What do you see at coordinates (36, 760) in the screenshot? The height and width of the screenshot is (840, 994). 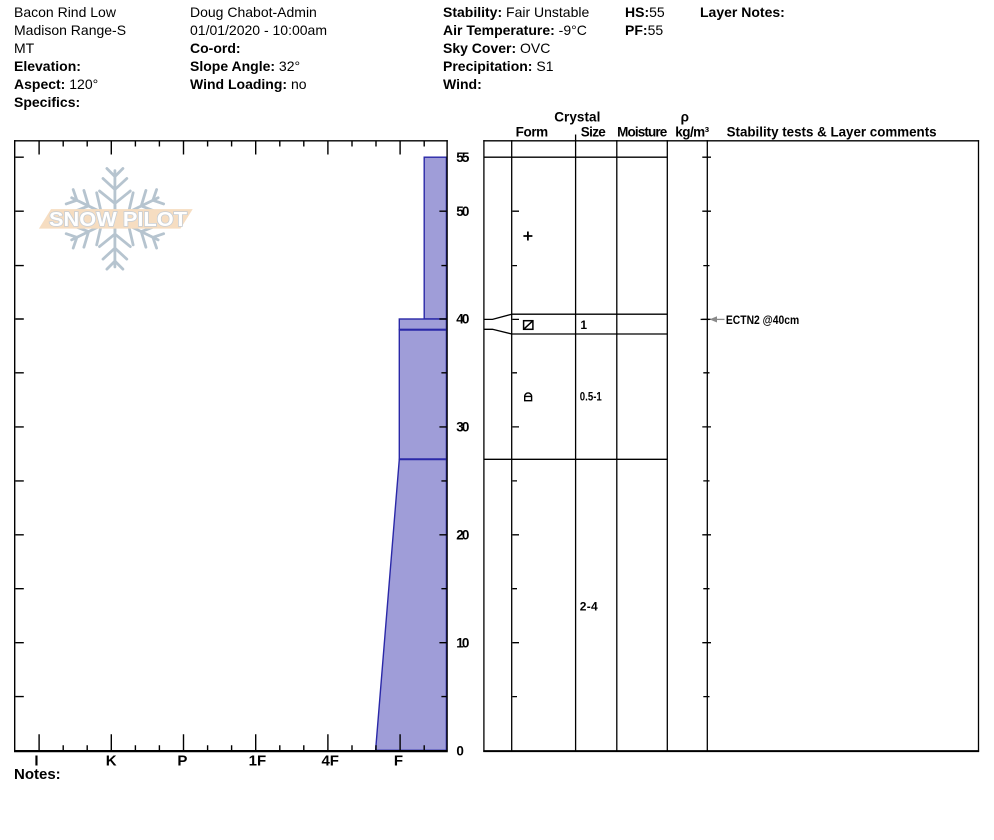 I see `svg-text: I` at bounding box center [36, 760].